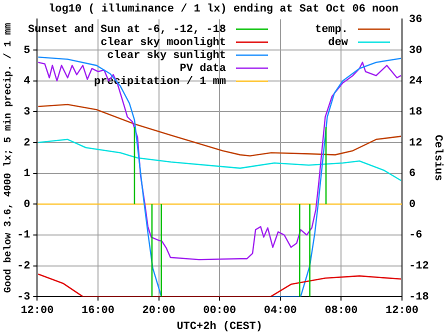  I want to click on y2-tick-label: 6, so click(412, 174).